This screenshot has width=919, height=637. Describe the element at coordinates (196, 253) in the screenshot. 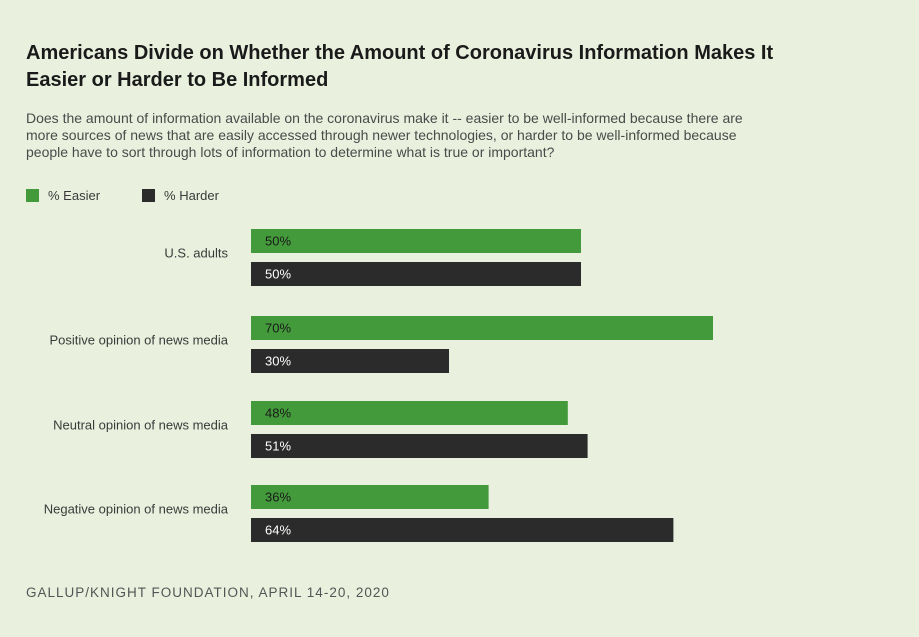

I see `category-label: U.S. adults` at that location.